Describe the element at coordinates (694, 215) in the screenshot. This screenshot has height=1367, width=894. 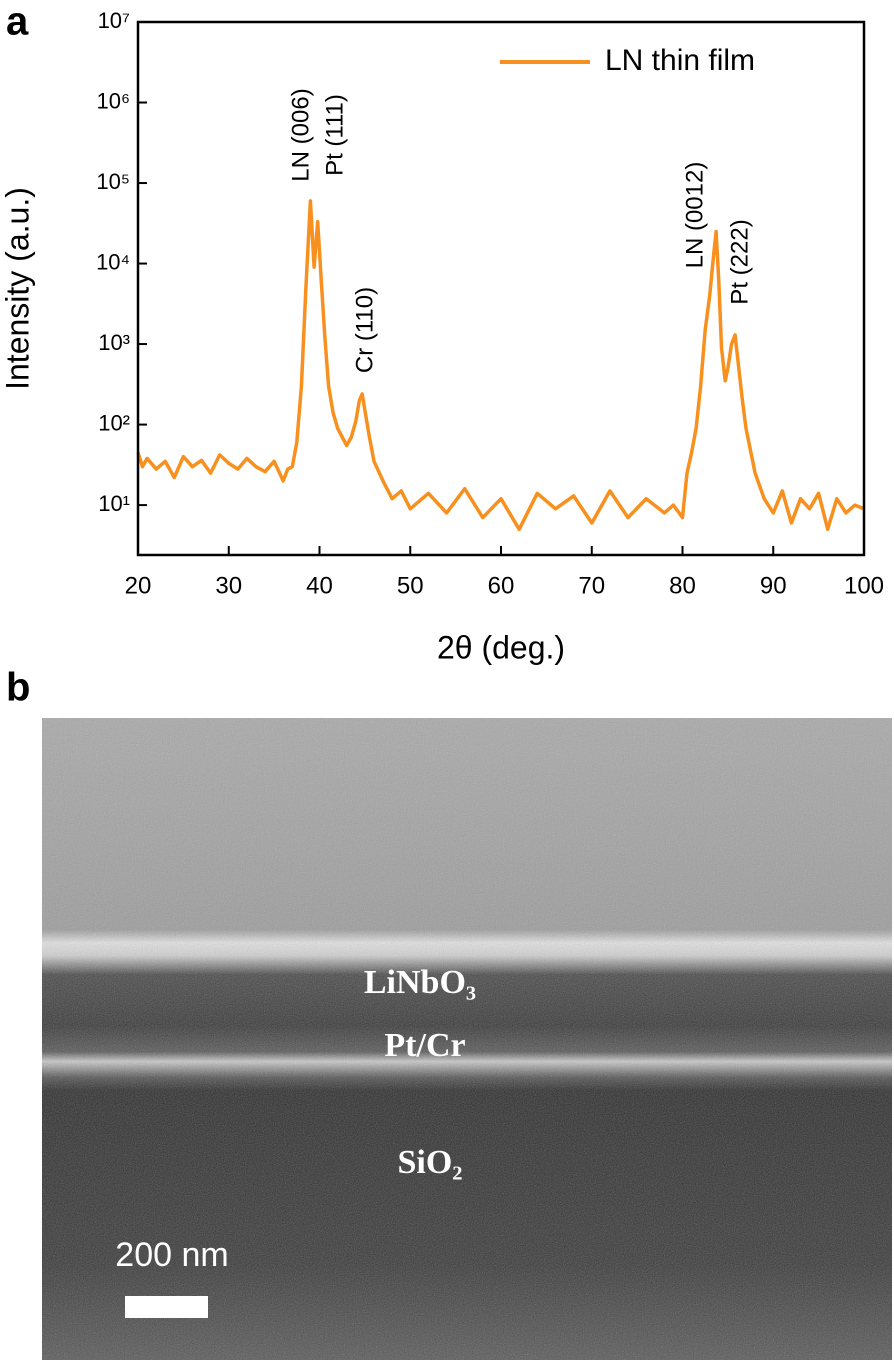
I see `peak-label: LN (0012)` at that location.